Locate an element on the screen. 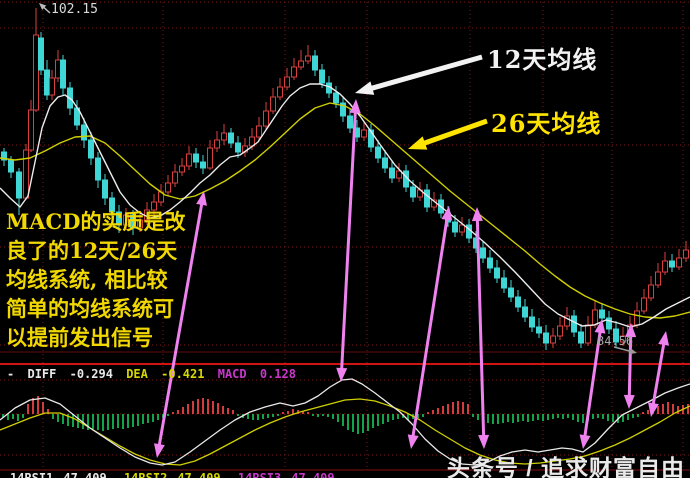 The image size is (690, 478). rsi1-value: 47.409 is located at coordinates (85, 474).